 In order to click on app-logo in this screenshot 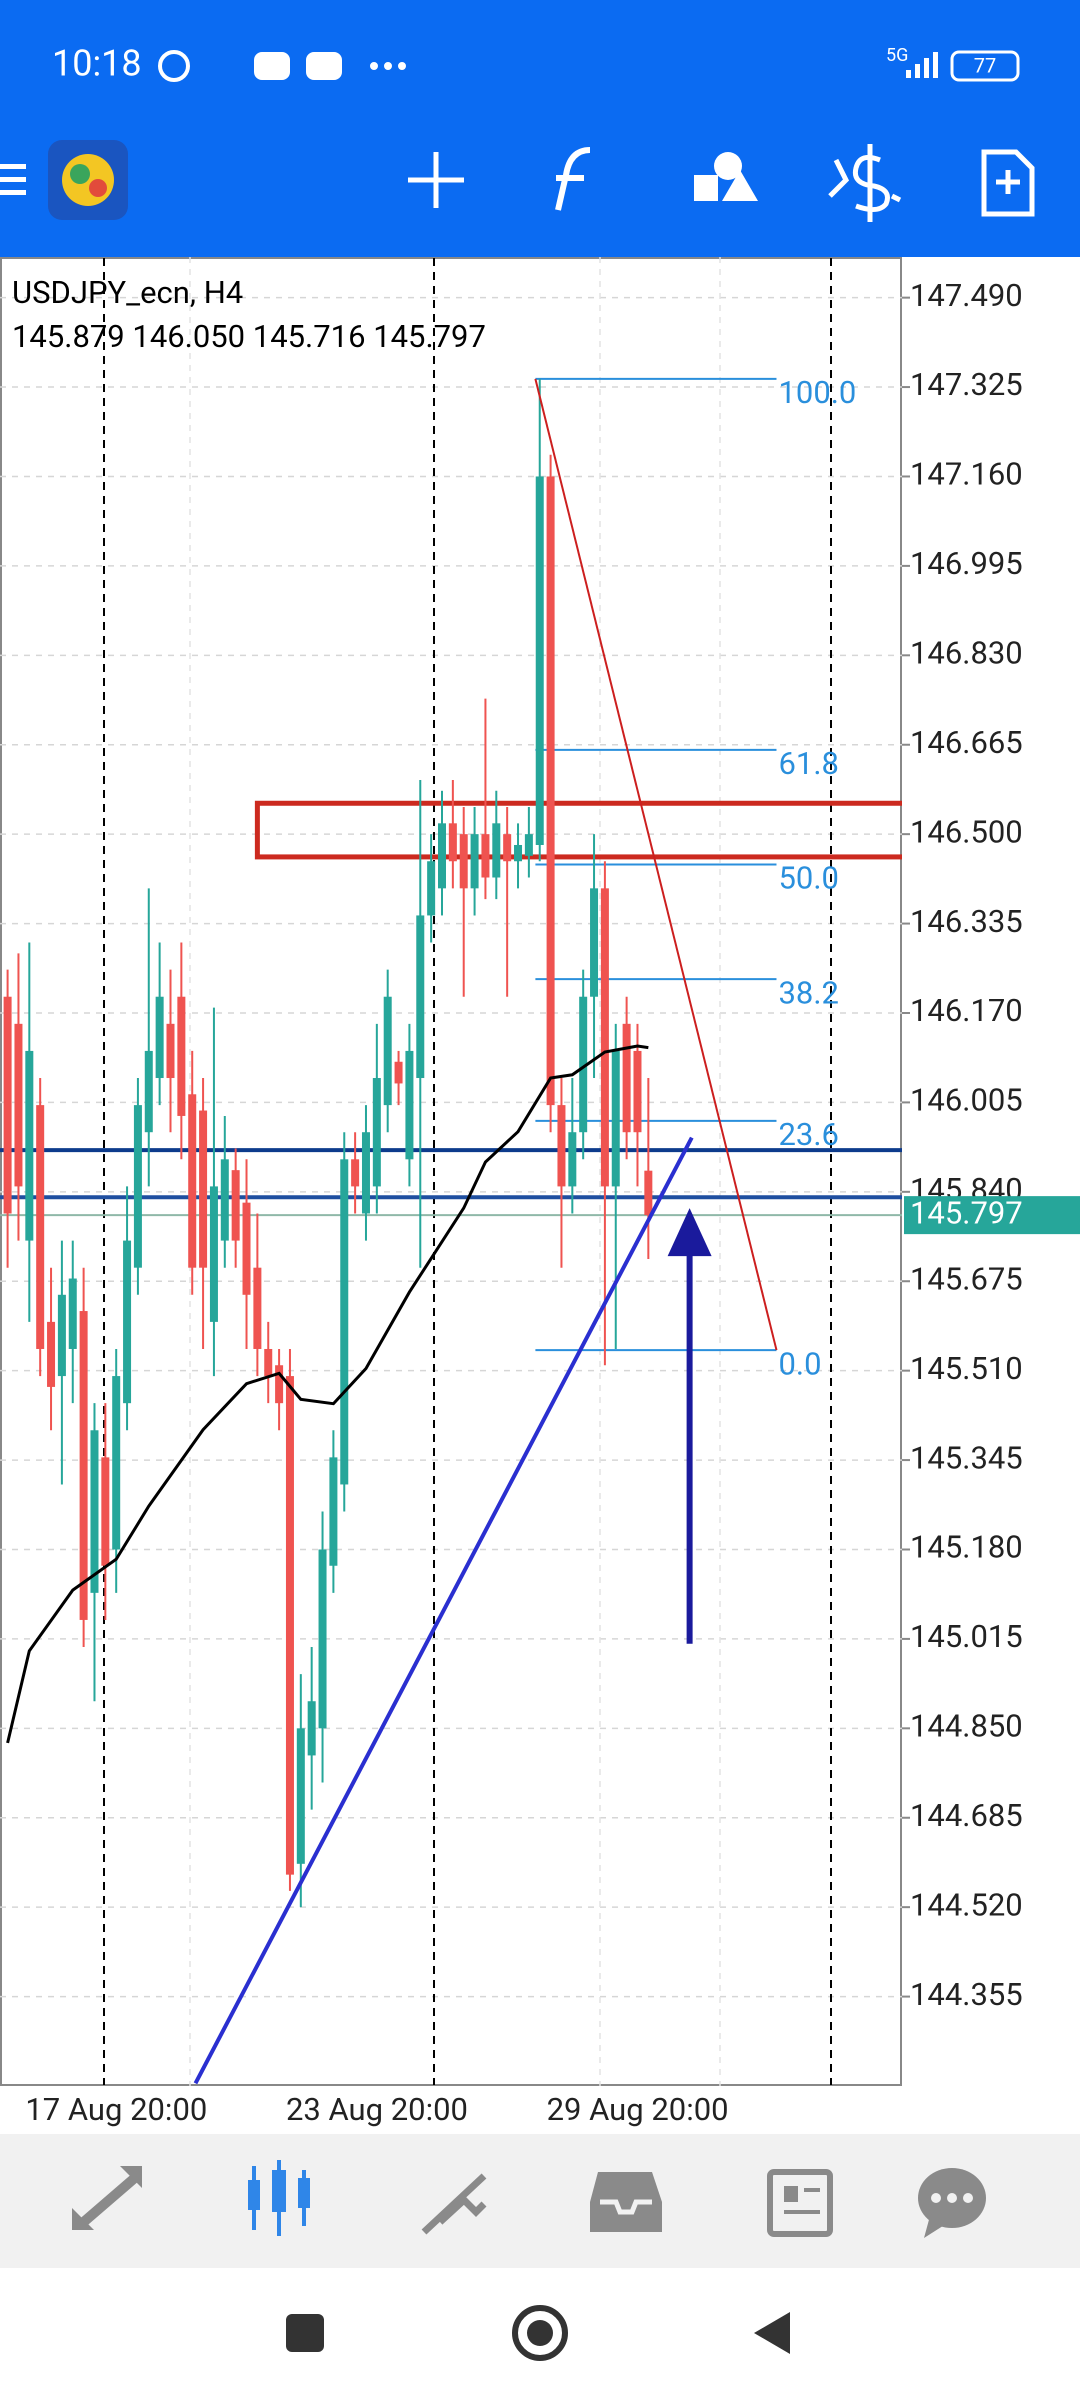, I will do `click(88, 180)`.